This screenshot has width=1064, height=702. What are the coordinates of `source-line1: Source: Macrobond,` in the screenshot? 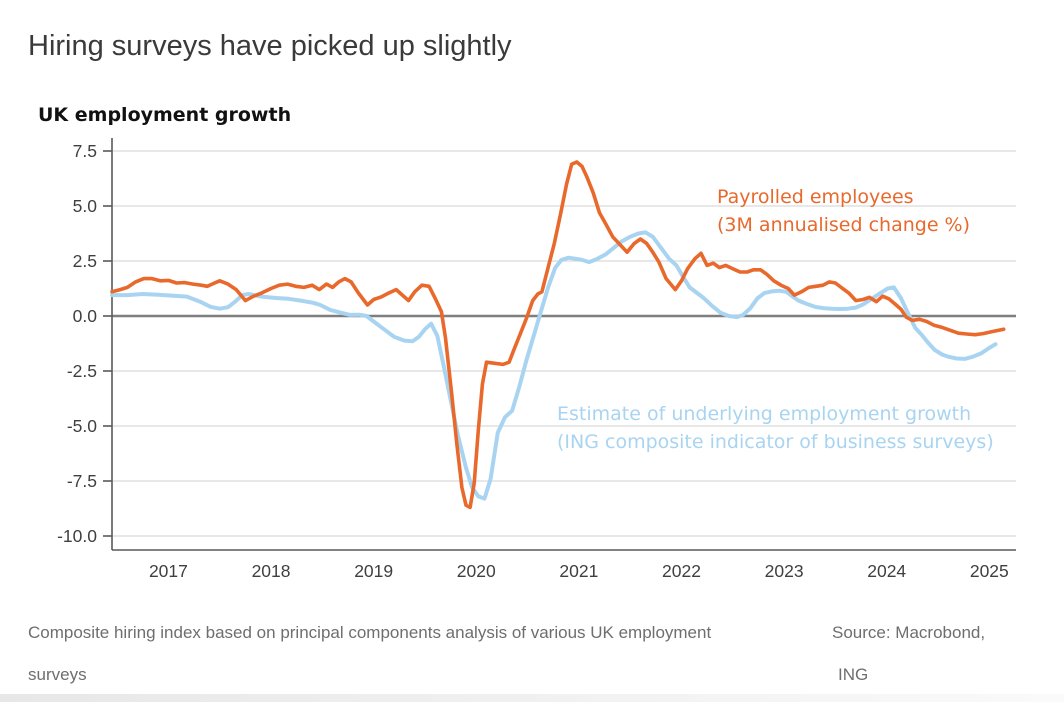 It's located at (909, 632).